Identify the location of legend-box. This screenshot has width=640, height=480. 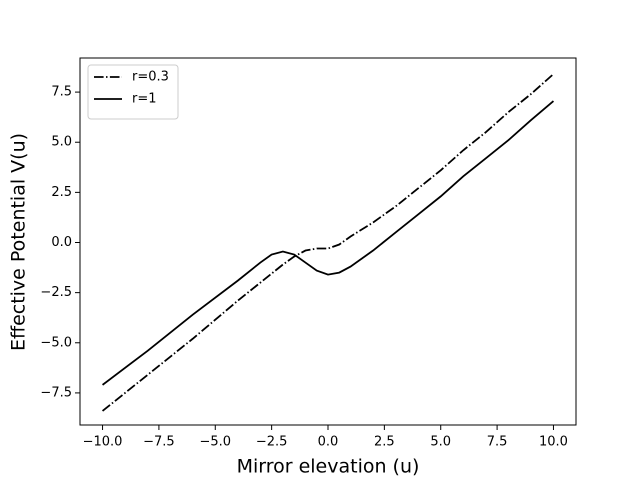
(133, 92).